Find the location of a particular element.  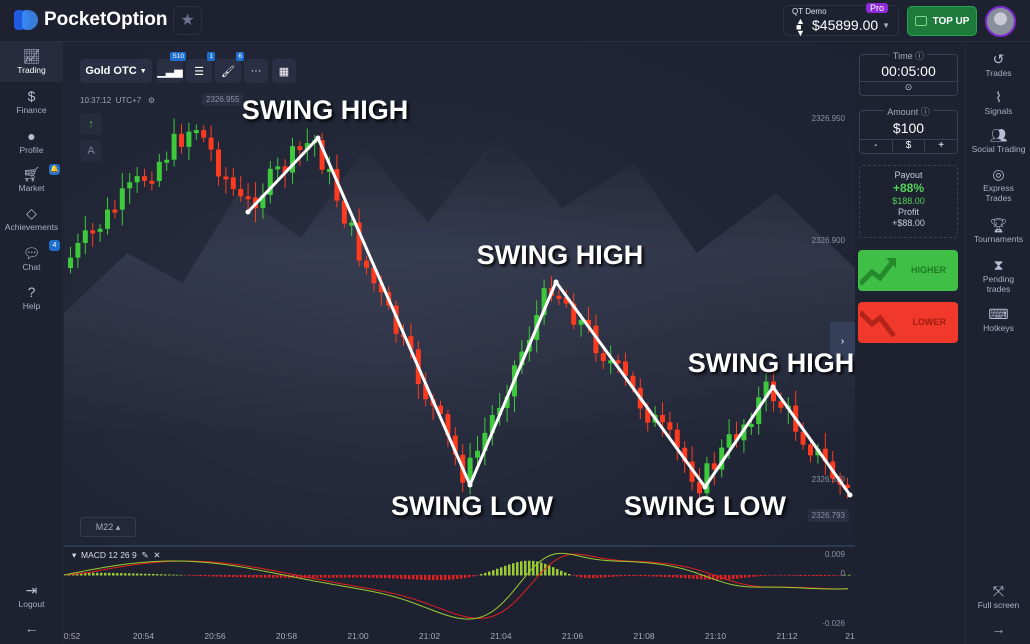

asset-selector: Gold OTC ▼ is located at coordinates (116, 71).